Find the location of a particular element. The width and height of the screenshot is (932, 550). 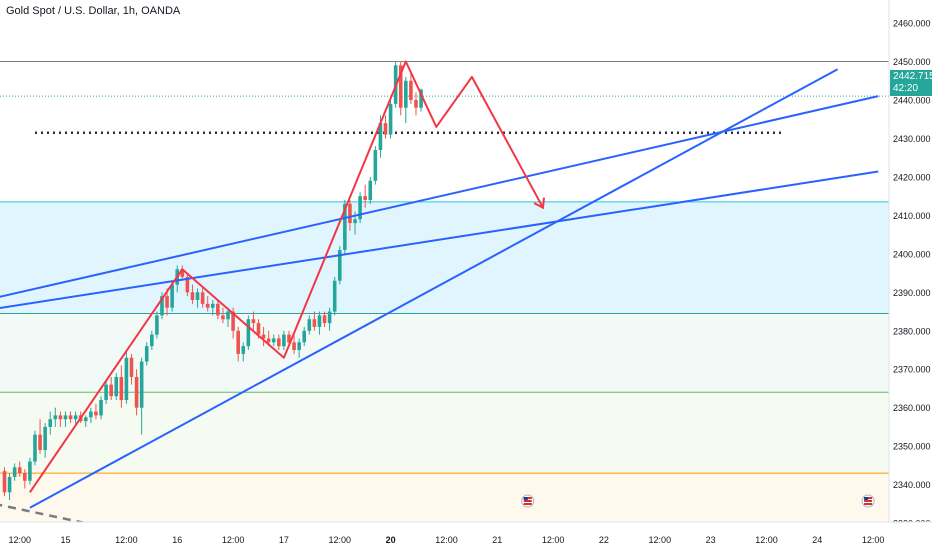

y-tick-label: 2420.000 is located at coordinates (912, 177).